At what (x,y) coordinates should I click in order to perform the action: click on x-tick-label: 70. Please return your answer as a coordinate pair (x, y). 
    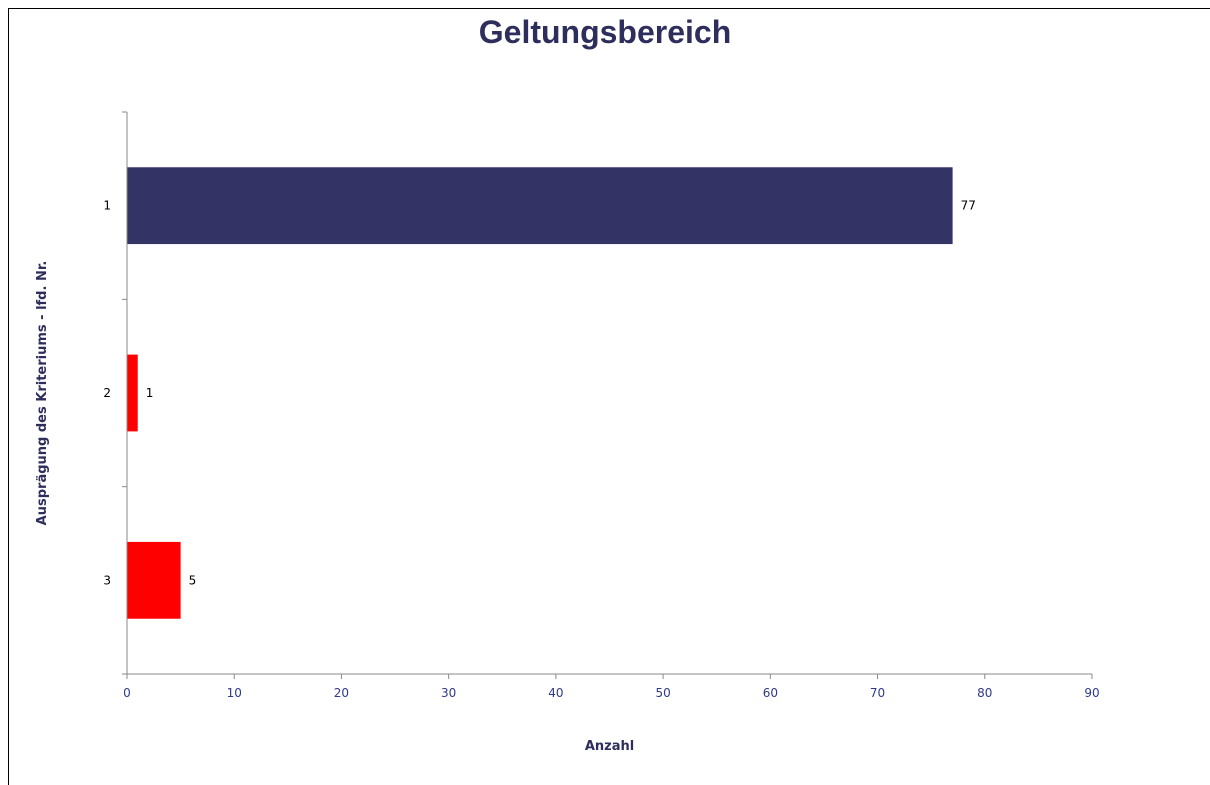
    Looking at the image, I should click on (877, 693).